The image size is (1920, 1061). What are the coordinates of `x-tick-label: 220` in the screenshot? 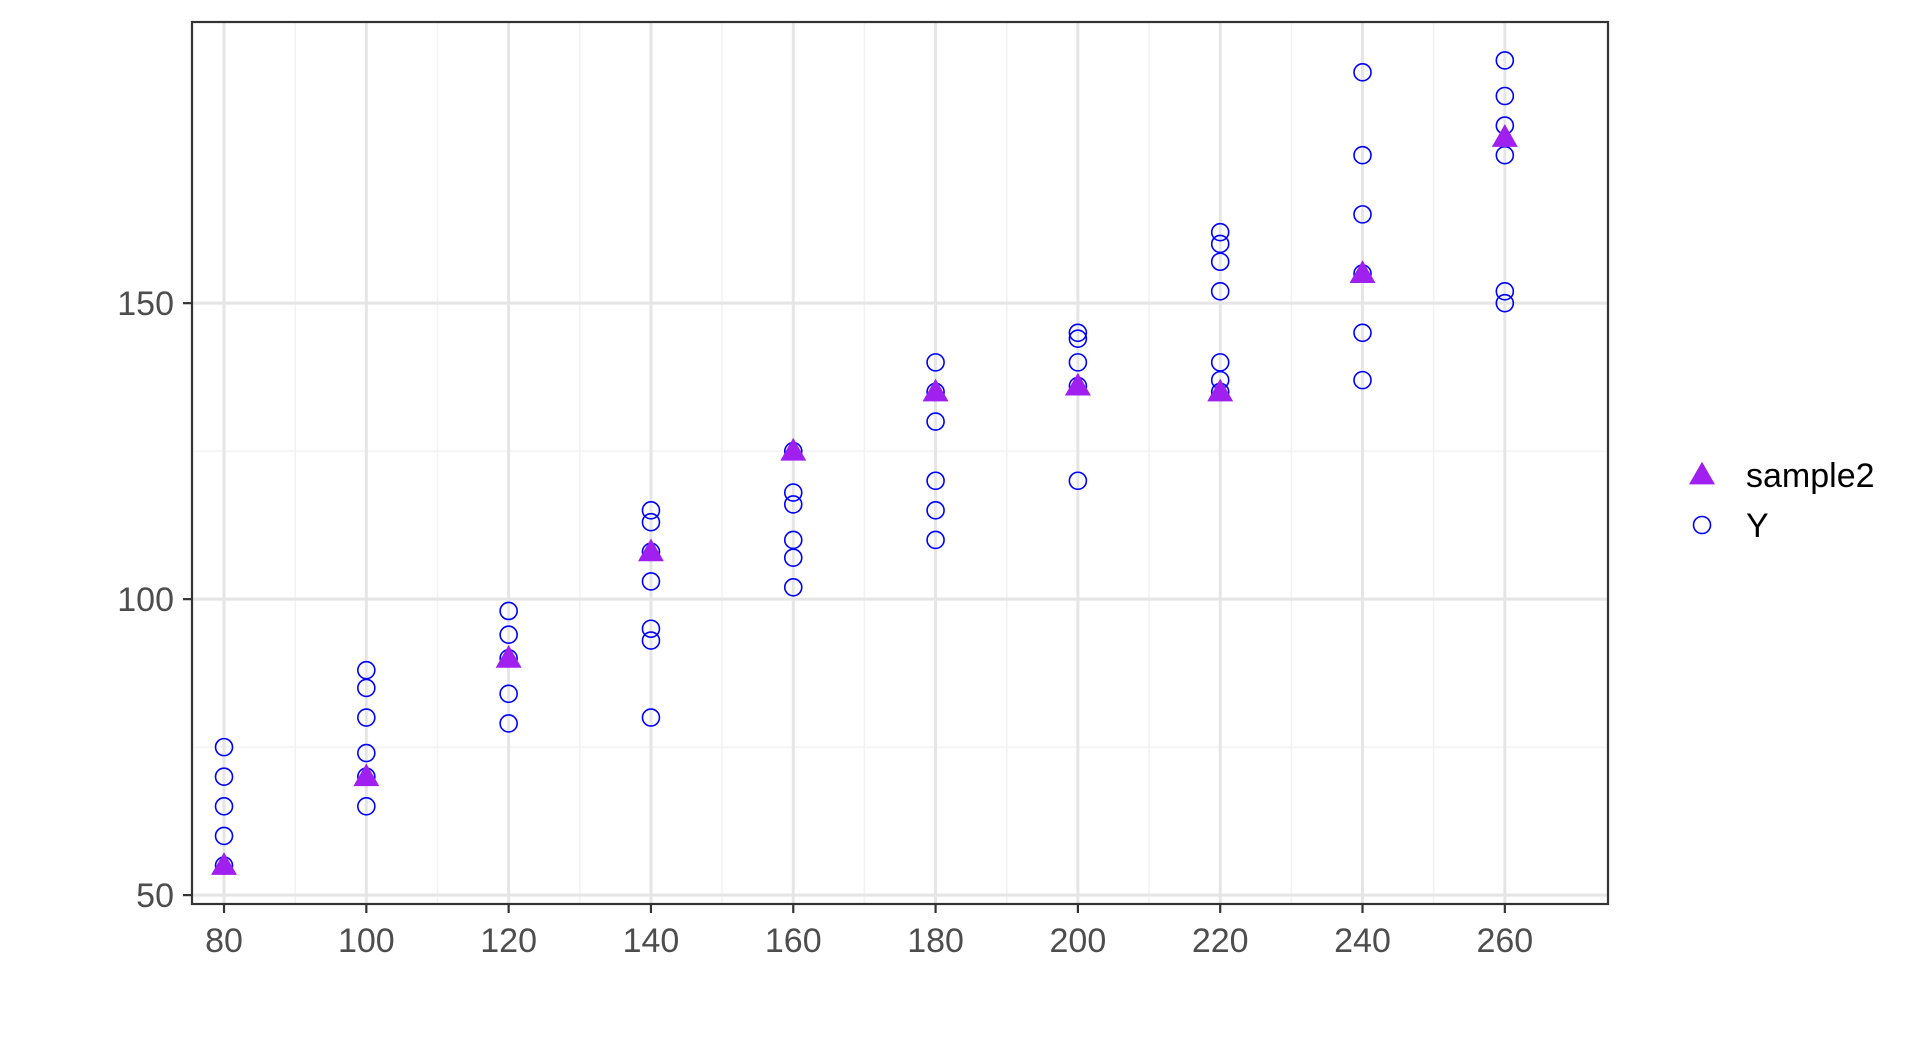 It's located at (1220, 941).